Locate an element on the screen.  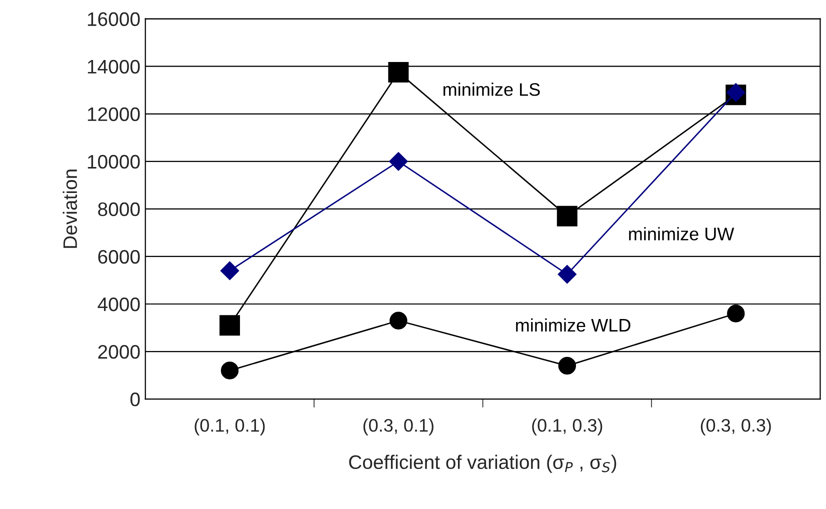
y-tick-label: 6000 is located at coordinates (119, 257).